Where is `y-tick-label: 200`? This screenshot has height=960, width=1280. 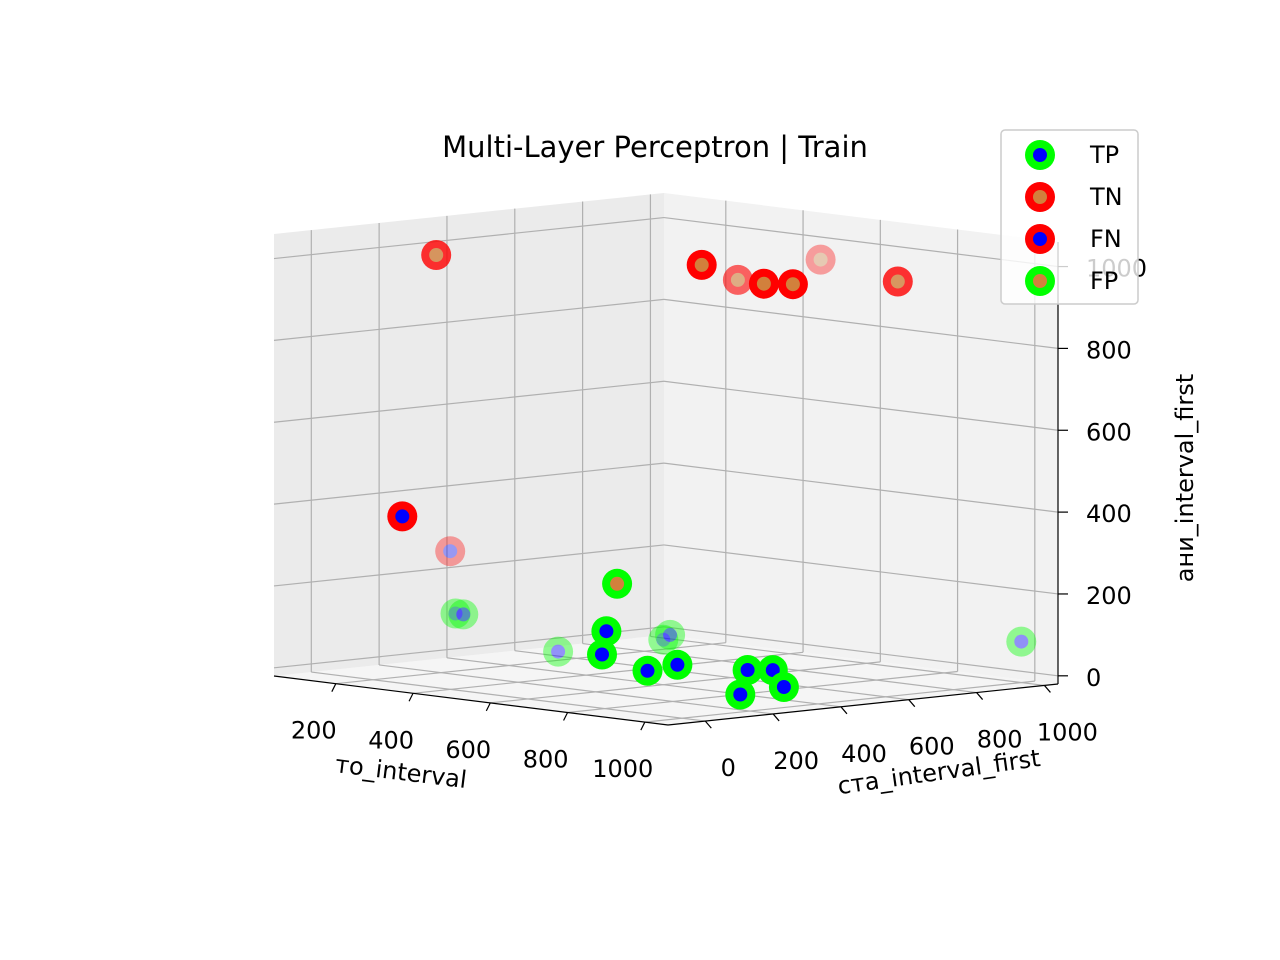 y-tick-label: 200 is located at coordinates (796, 761).